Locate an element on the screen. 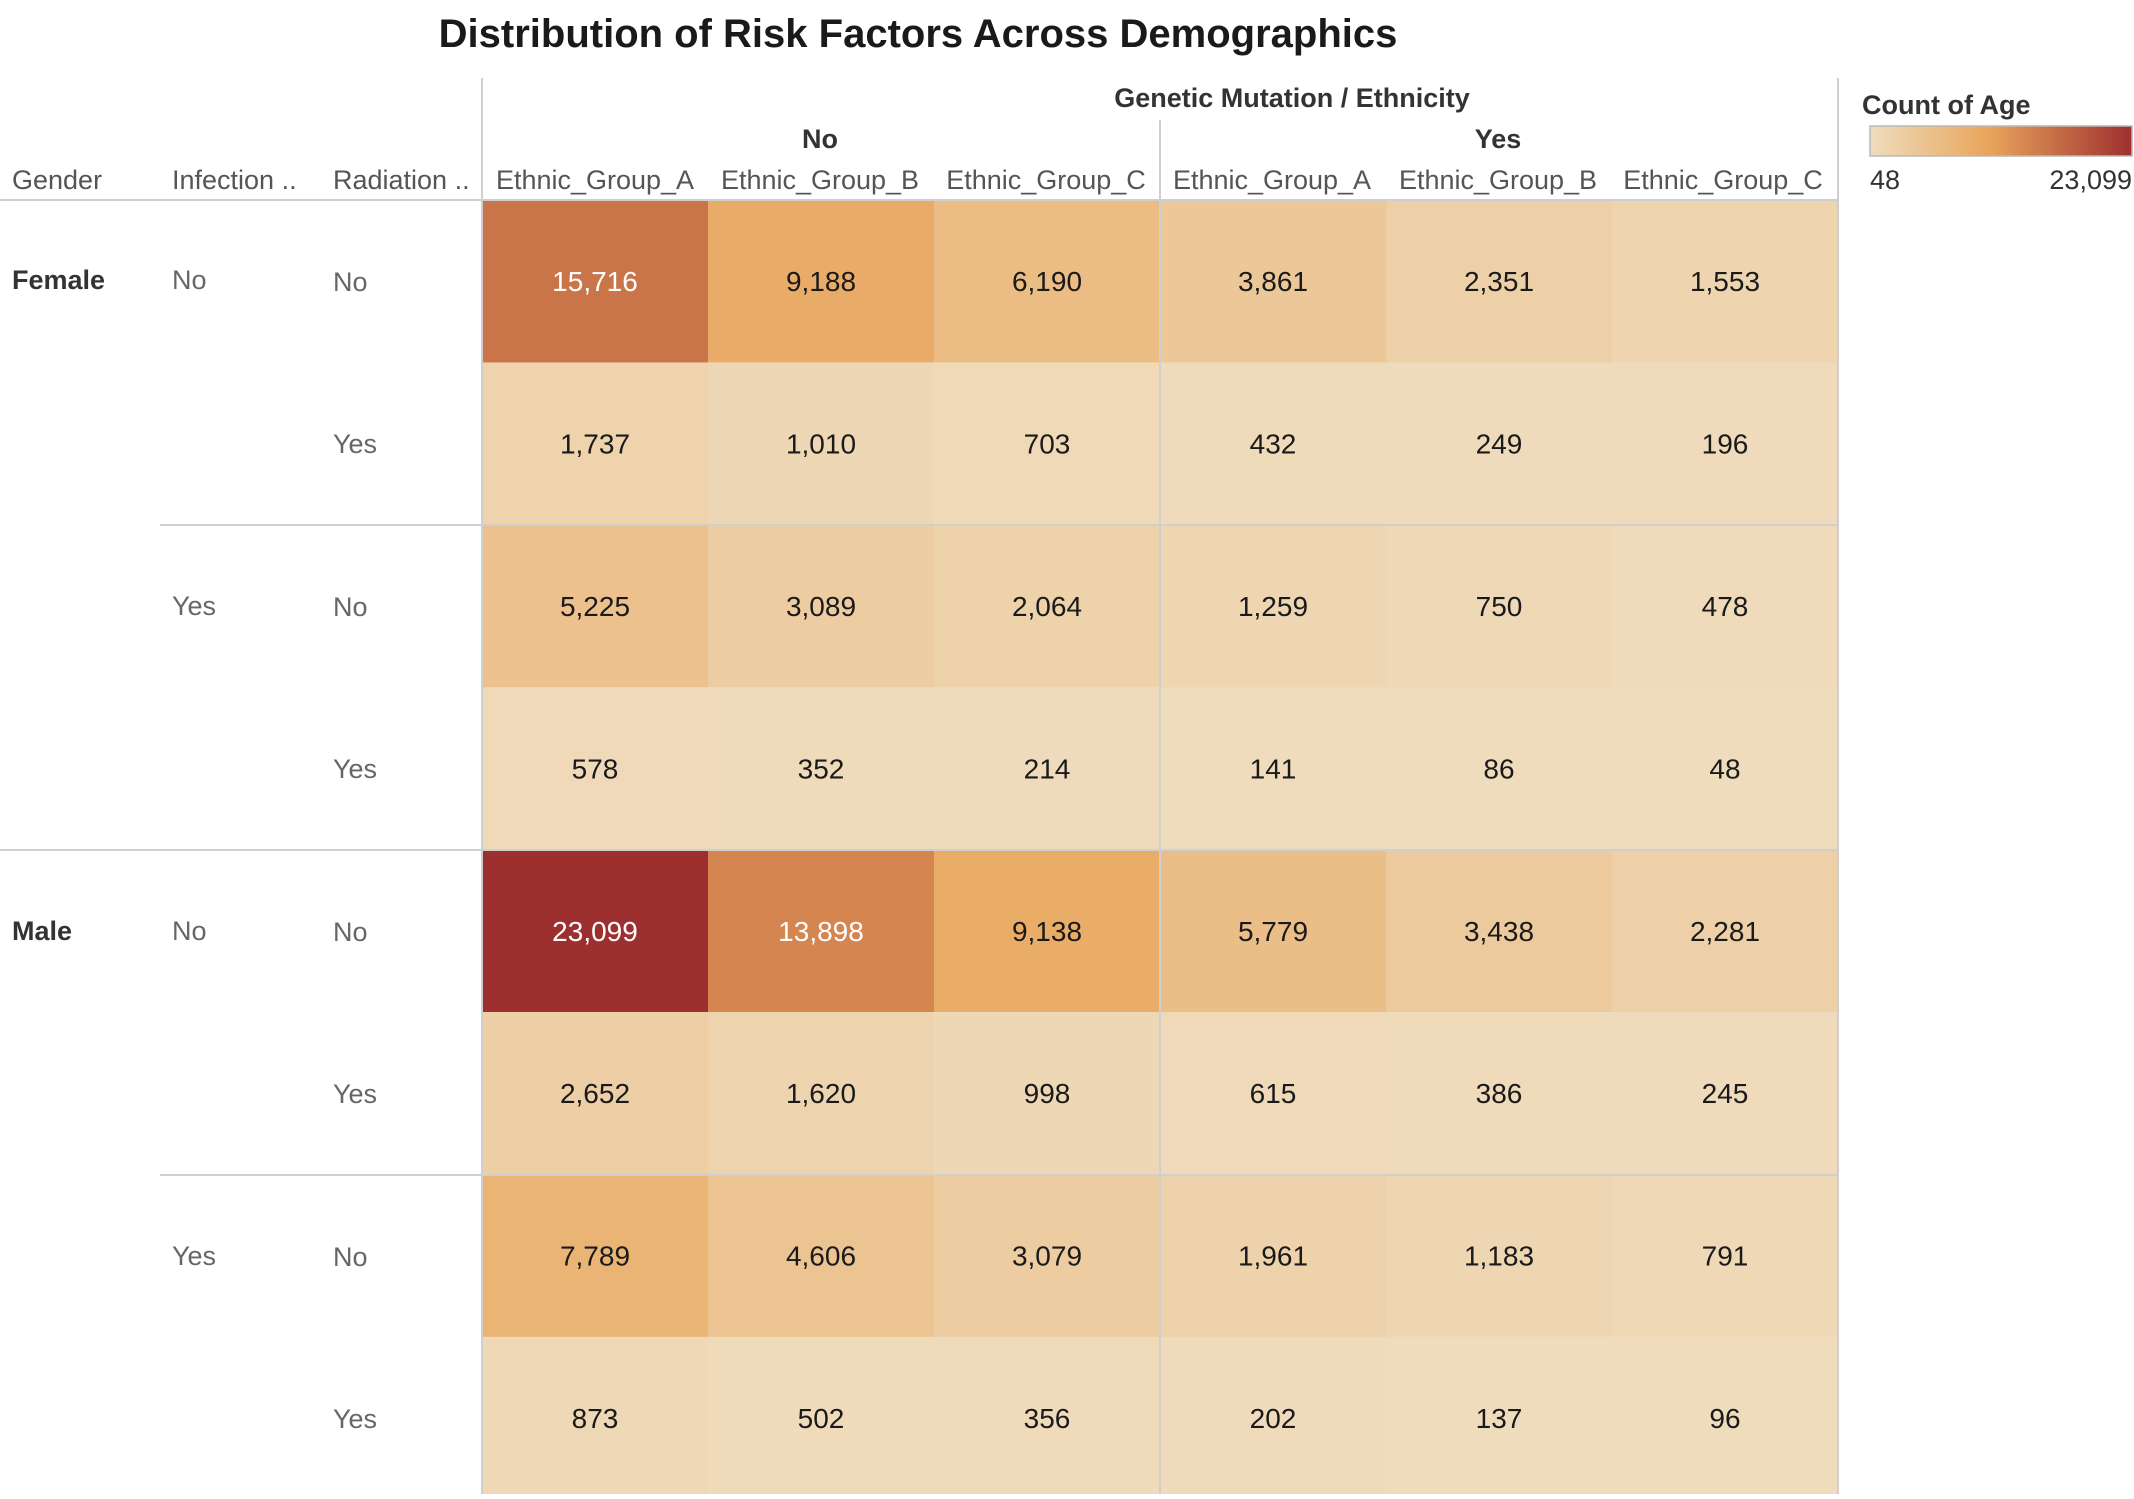 Image resolution: width=2134 pixels, height=1499 pixels. column-header-field-2: Ethnicity is located at coordinates (1413, 98).